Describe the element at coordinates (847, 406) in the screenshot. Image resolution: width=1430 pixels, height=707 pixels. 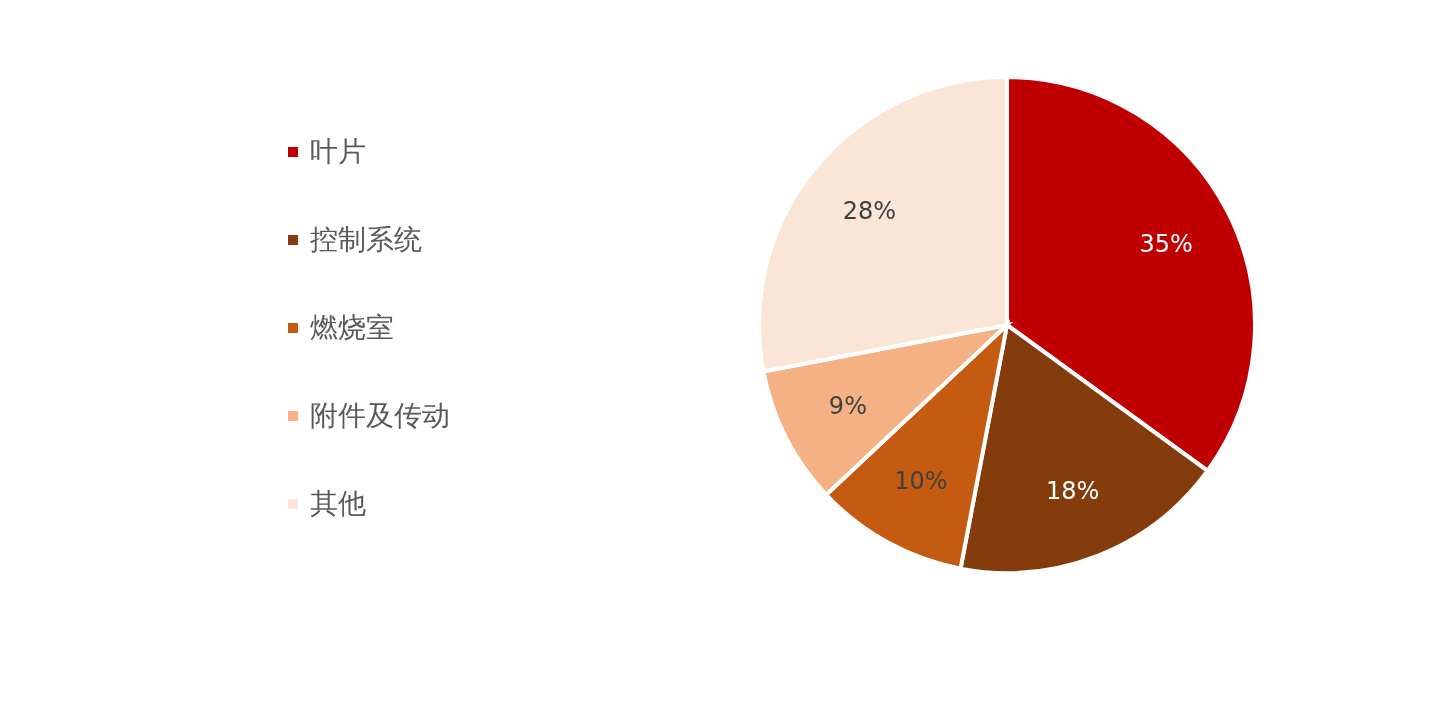
I see `data-label: 9%` at that location.